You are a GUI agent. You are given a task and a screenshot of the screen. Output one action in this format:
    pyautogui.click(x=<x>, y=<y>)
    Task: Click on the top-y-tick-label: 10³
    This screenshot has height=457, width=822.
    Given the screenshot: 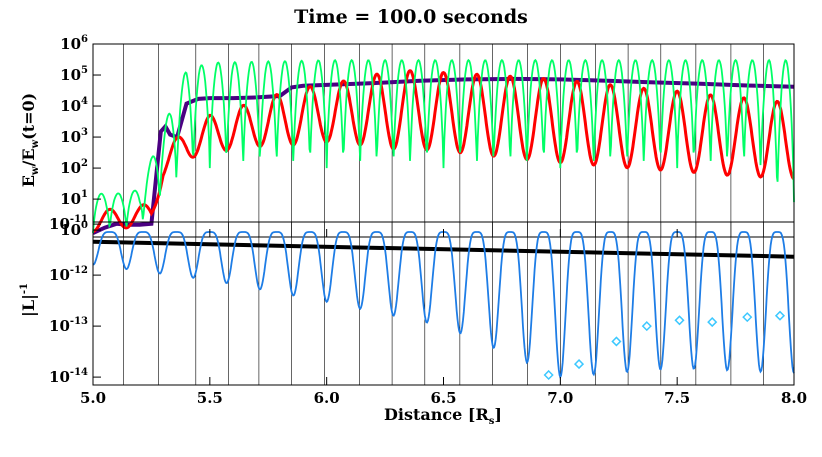 What is the action you would take?
    pyautogui.click(x=74, y=136)
    